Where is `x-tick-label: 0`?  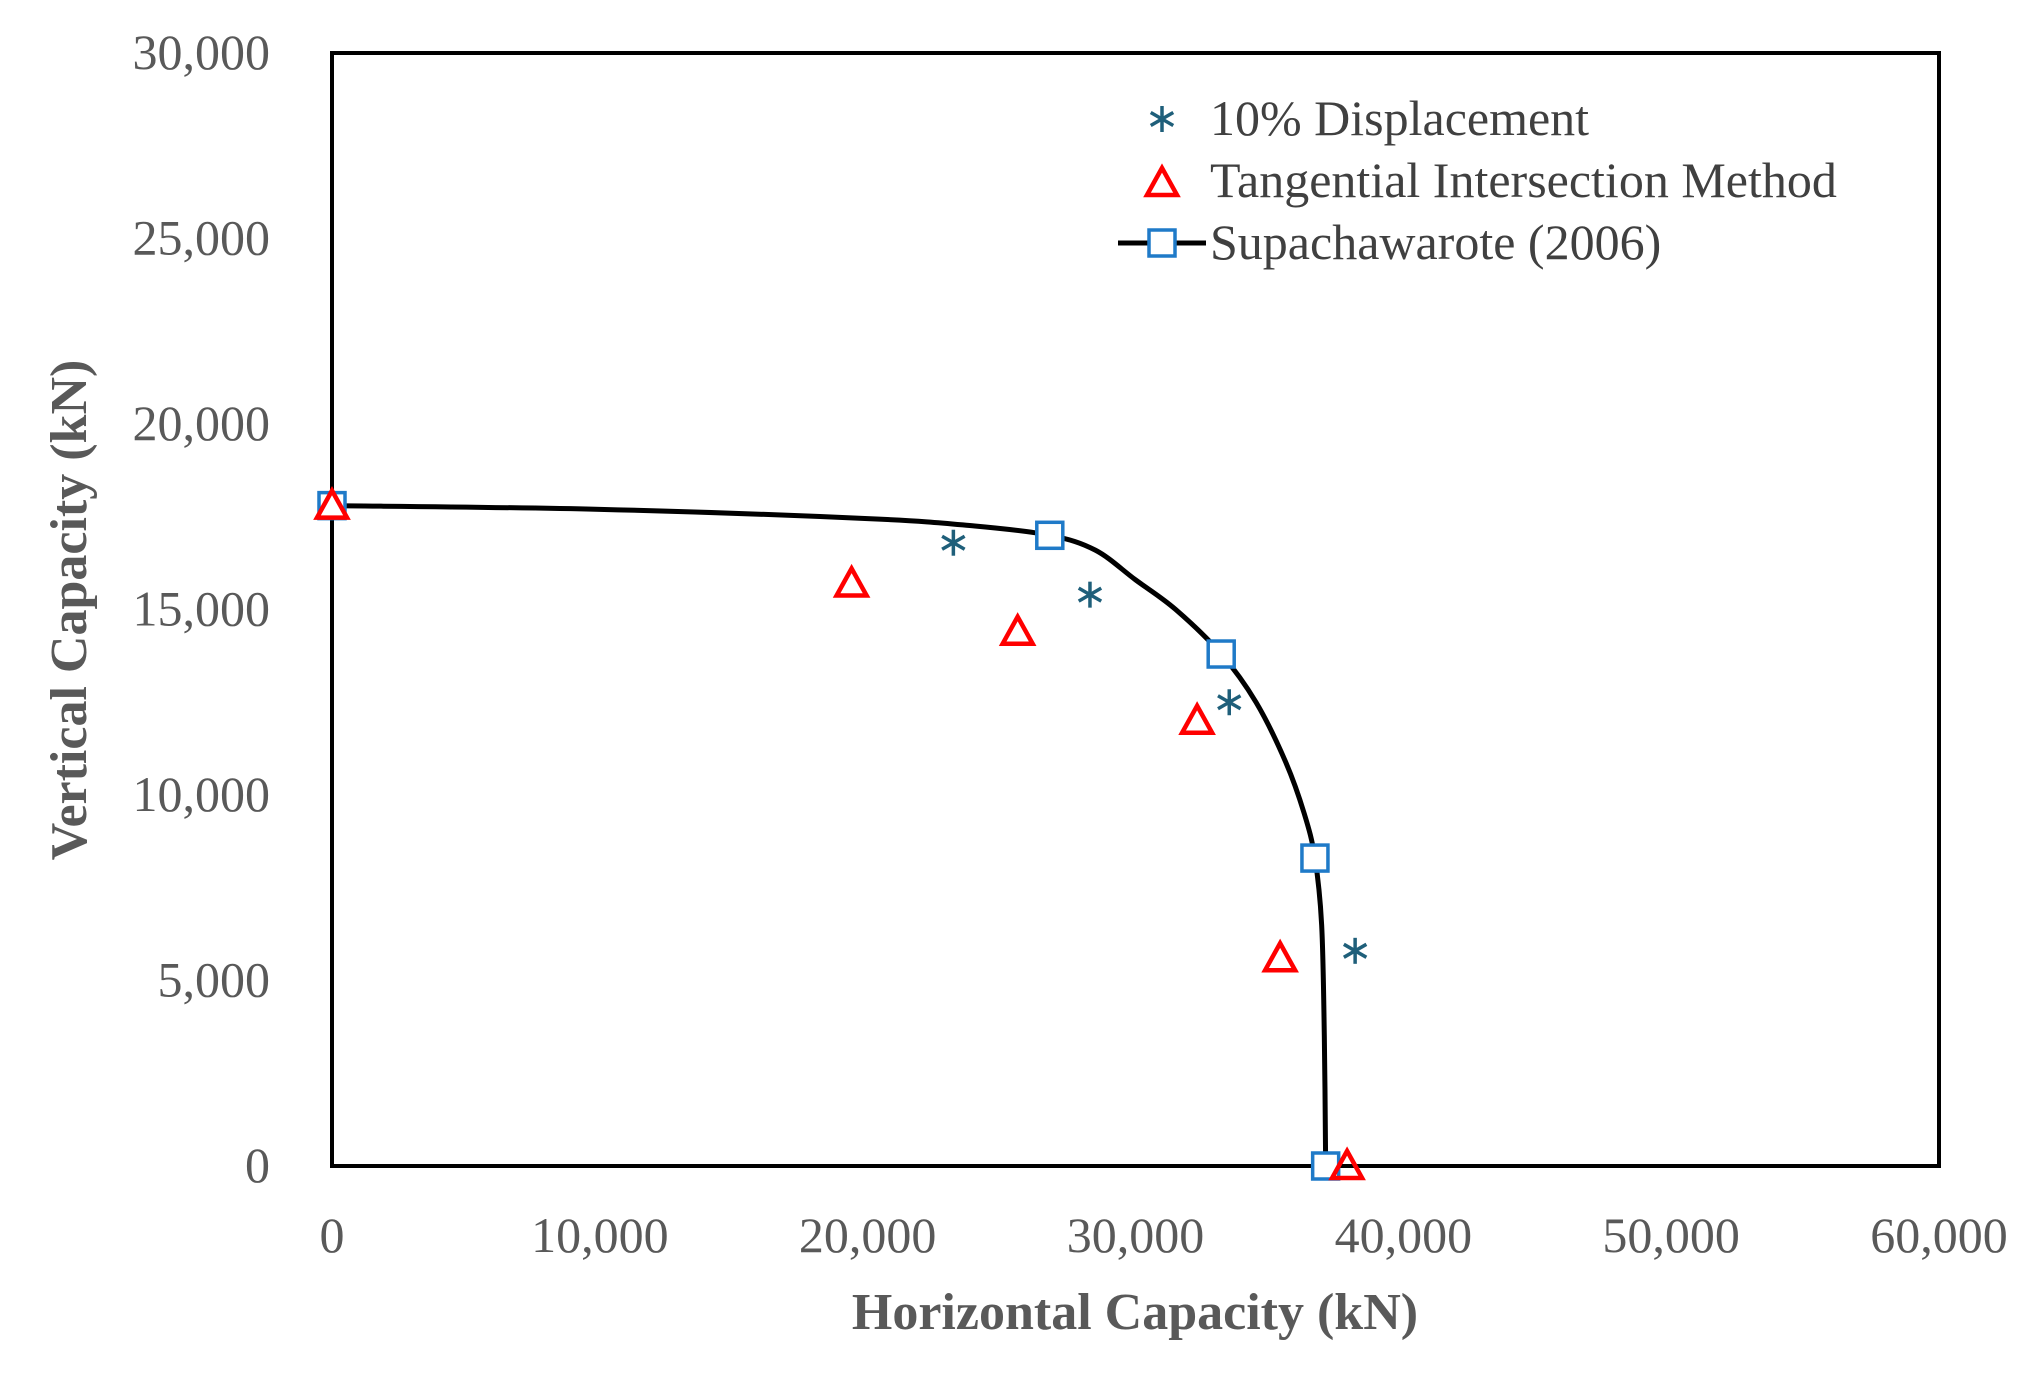
x-tick-label: 0 is located at coordinates (332, 1235).